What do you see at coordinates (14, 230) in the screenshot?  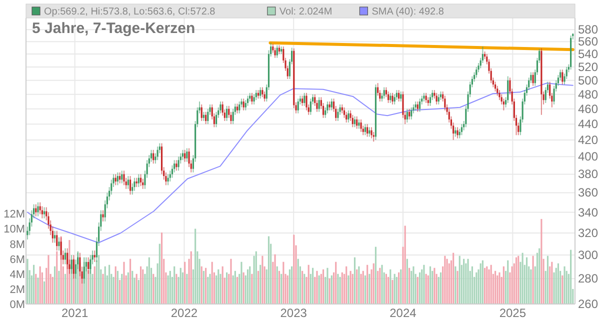 I see `y2-tick-label: 10M` at bounding box center [14, 230].